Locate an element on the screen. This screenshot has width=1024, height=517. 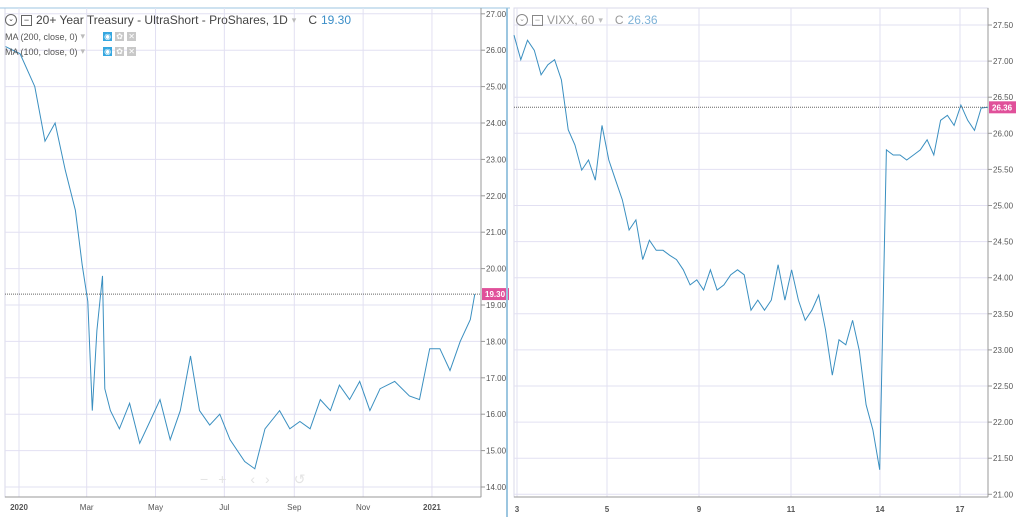
reset-button: ↺ is located at coordinates (299, 479).